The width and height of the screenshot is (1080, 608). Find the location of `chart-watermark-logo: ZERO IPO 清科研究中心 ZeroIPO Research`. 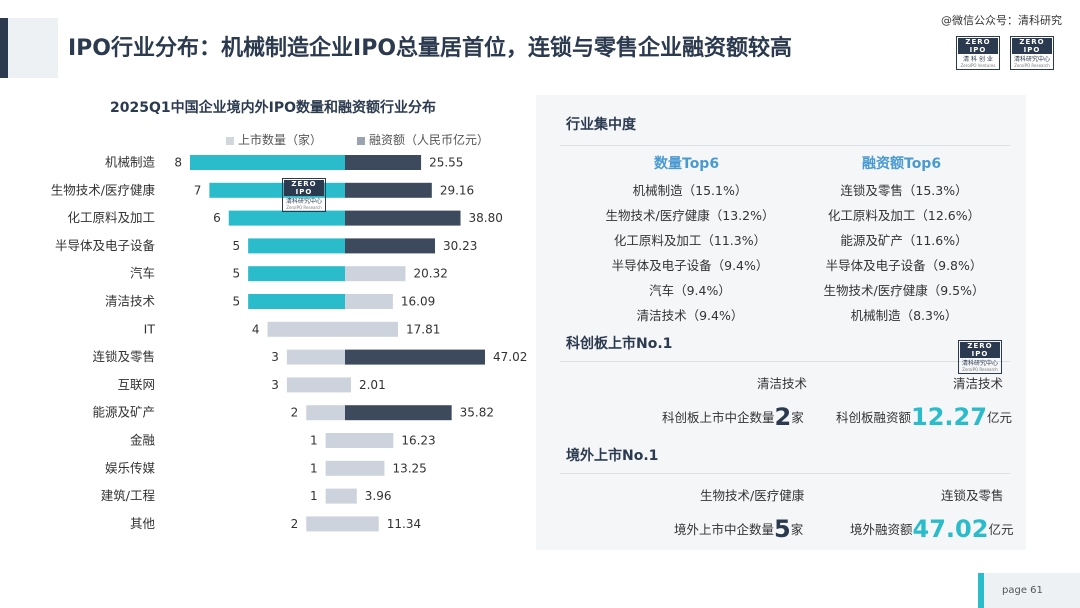

chart-watermark-logo: ZERO IPO 清科研究中心 ZeroIPO Research is located at coordinates (304, 195).